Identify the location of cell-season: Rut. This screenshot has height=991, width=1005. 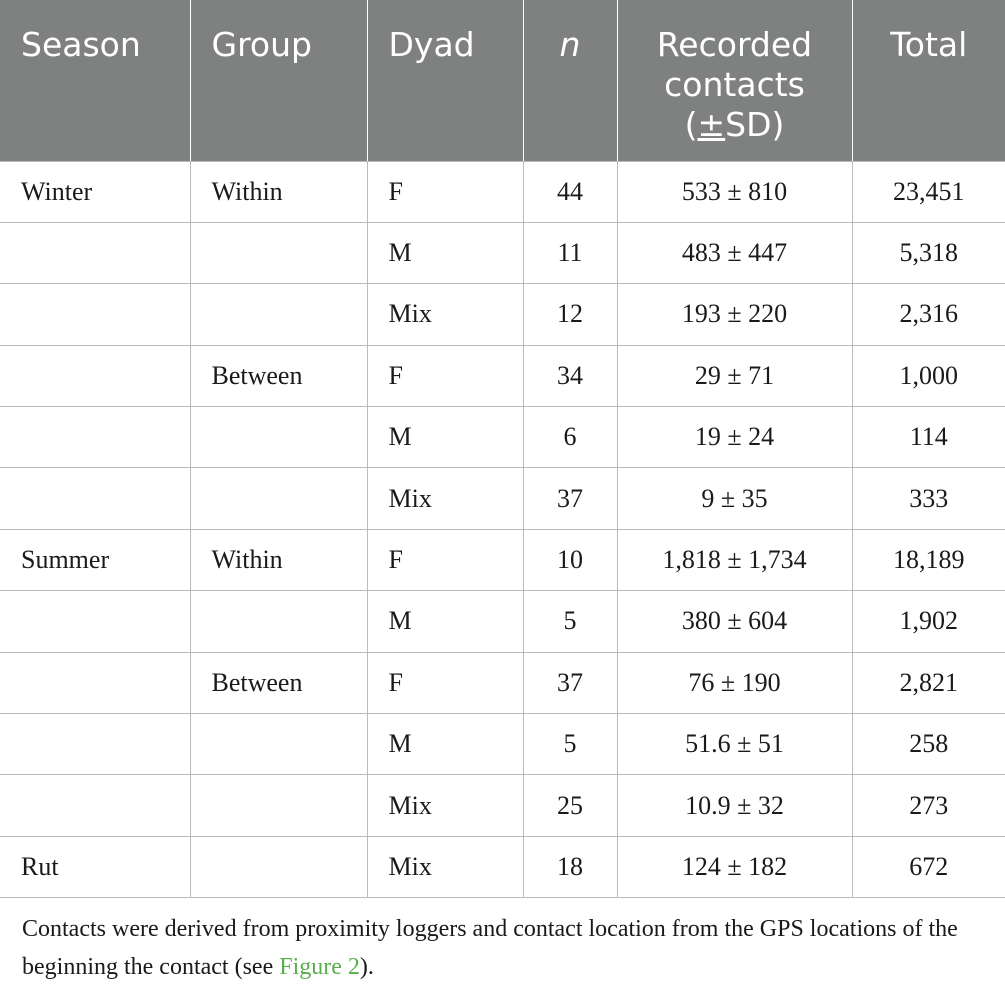
(95, 867).